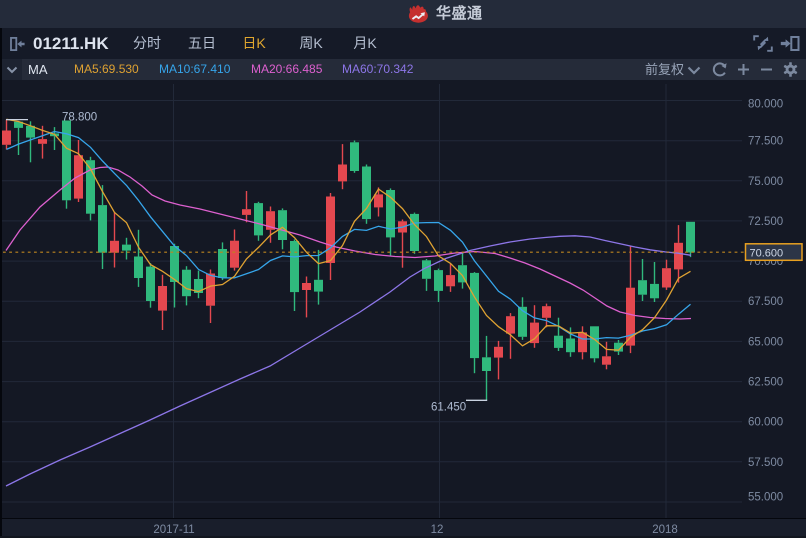 The width and height of the screenshot is (806, 538). I want to click on svg-text: 70.600, so click(767, 254).